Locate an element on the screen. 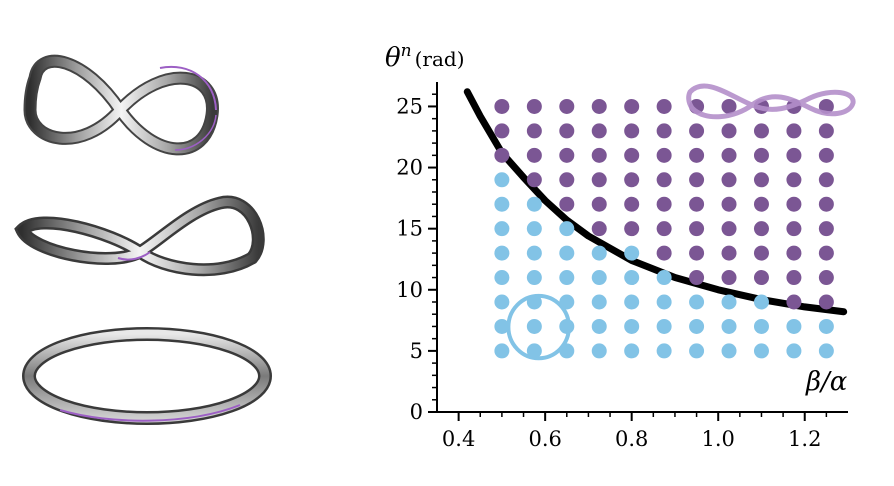 Image resolution: width=894 pixels, height=486 pixels. inset-ribbon-icon is located at coordinates (771, 101).